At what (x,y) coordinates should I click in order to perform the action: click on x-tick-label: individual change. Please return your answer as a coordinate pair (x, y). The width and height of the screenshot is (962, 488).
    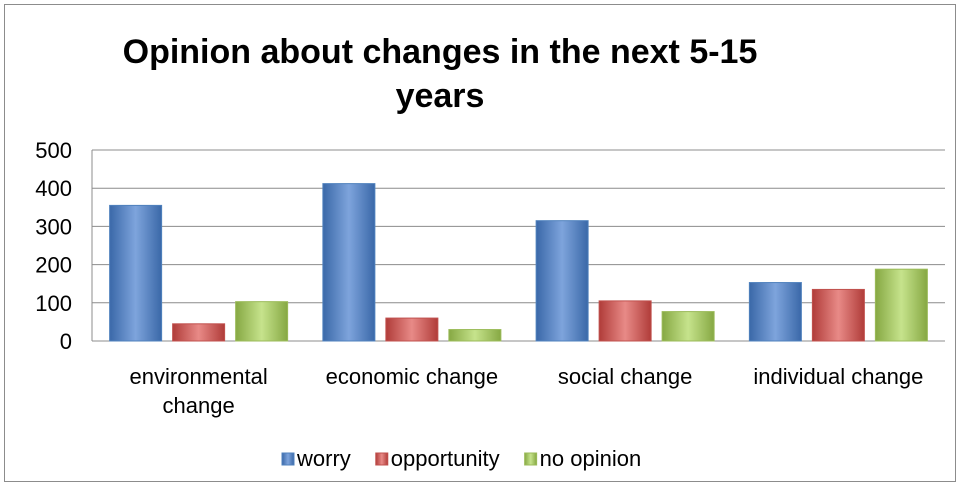
    Looking at the image, I should click on (838, 376).